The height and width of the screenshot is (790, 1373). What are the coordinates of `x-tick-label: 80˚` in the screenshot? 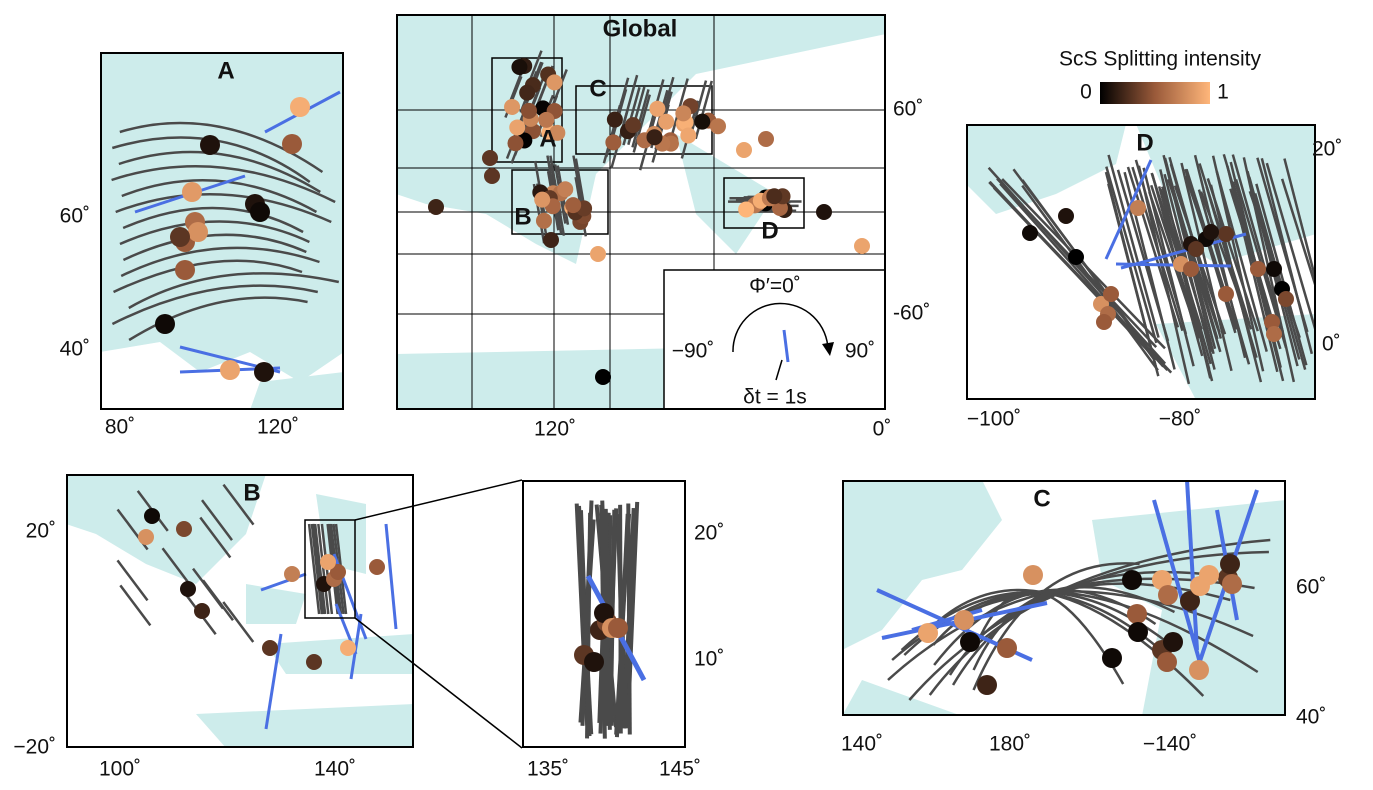 It's located at (120, 427).